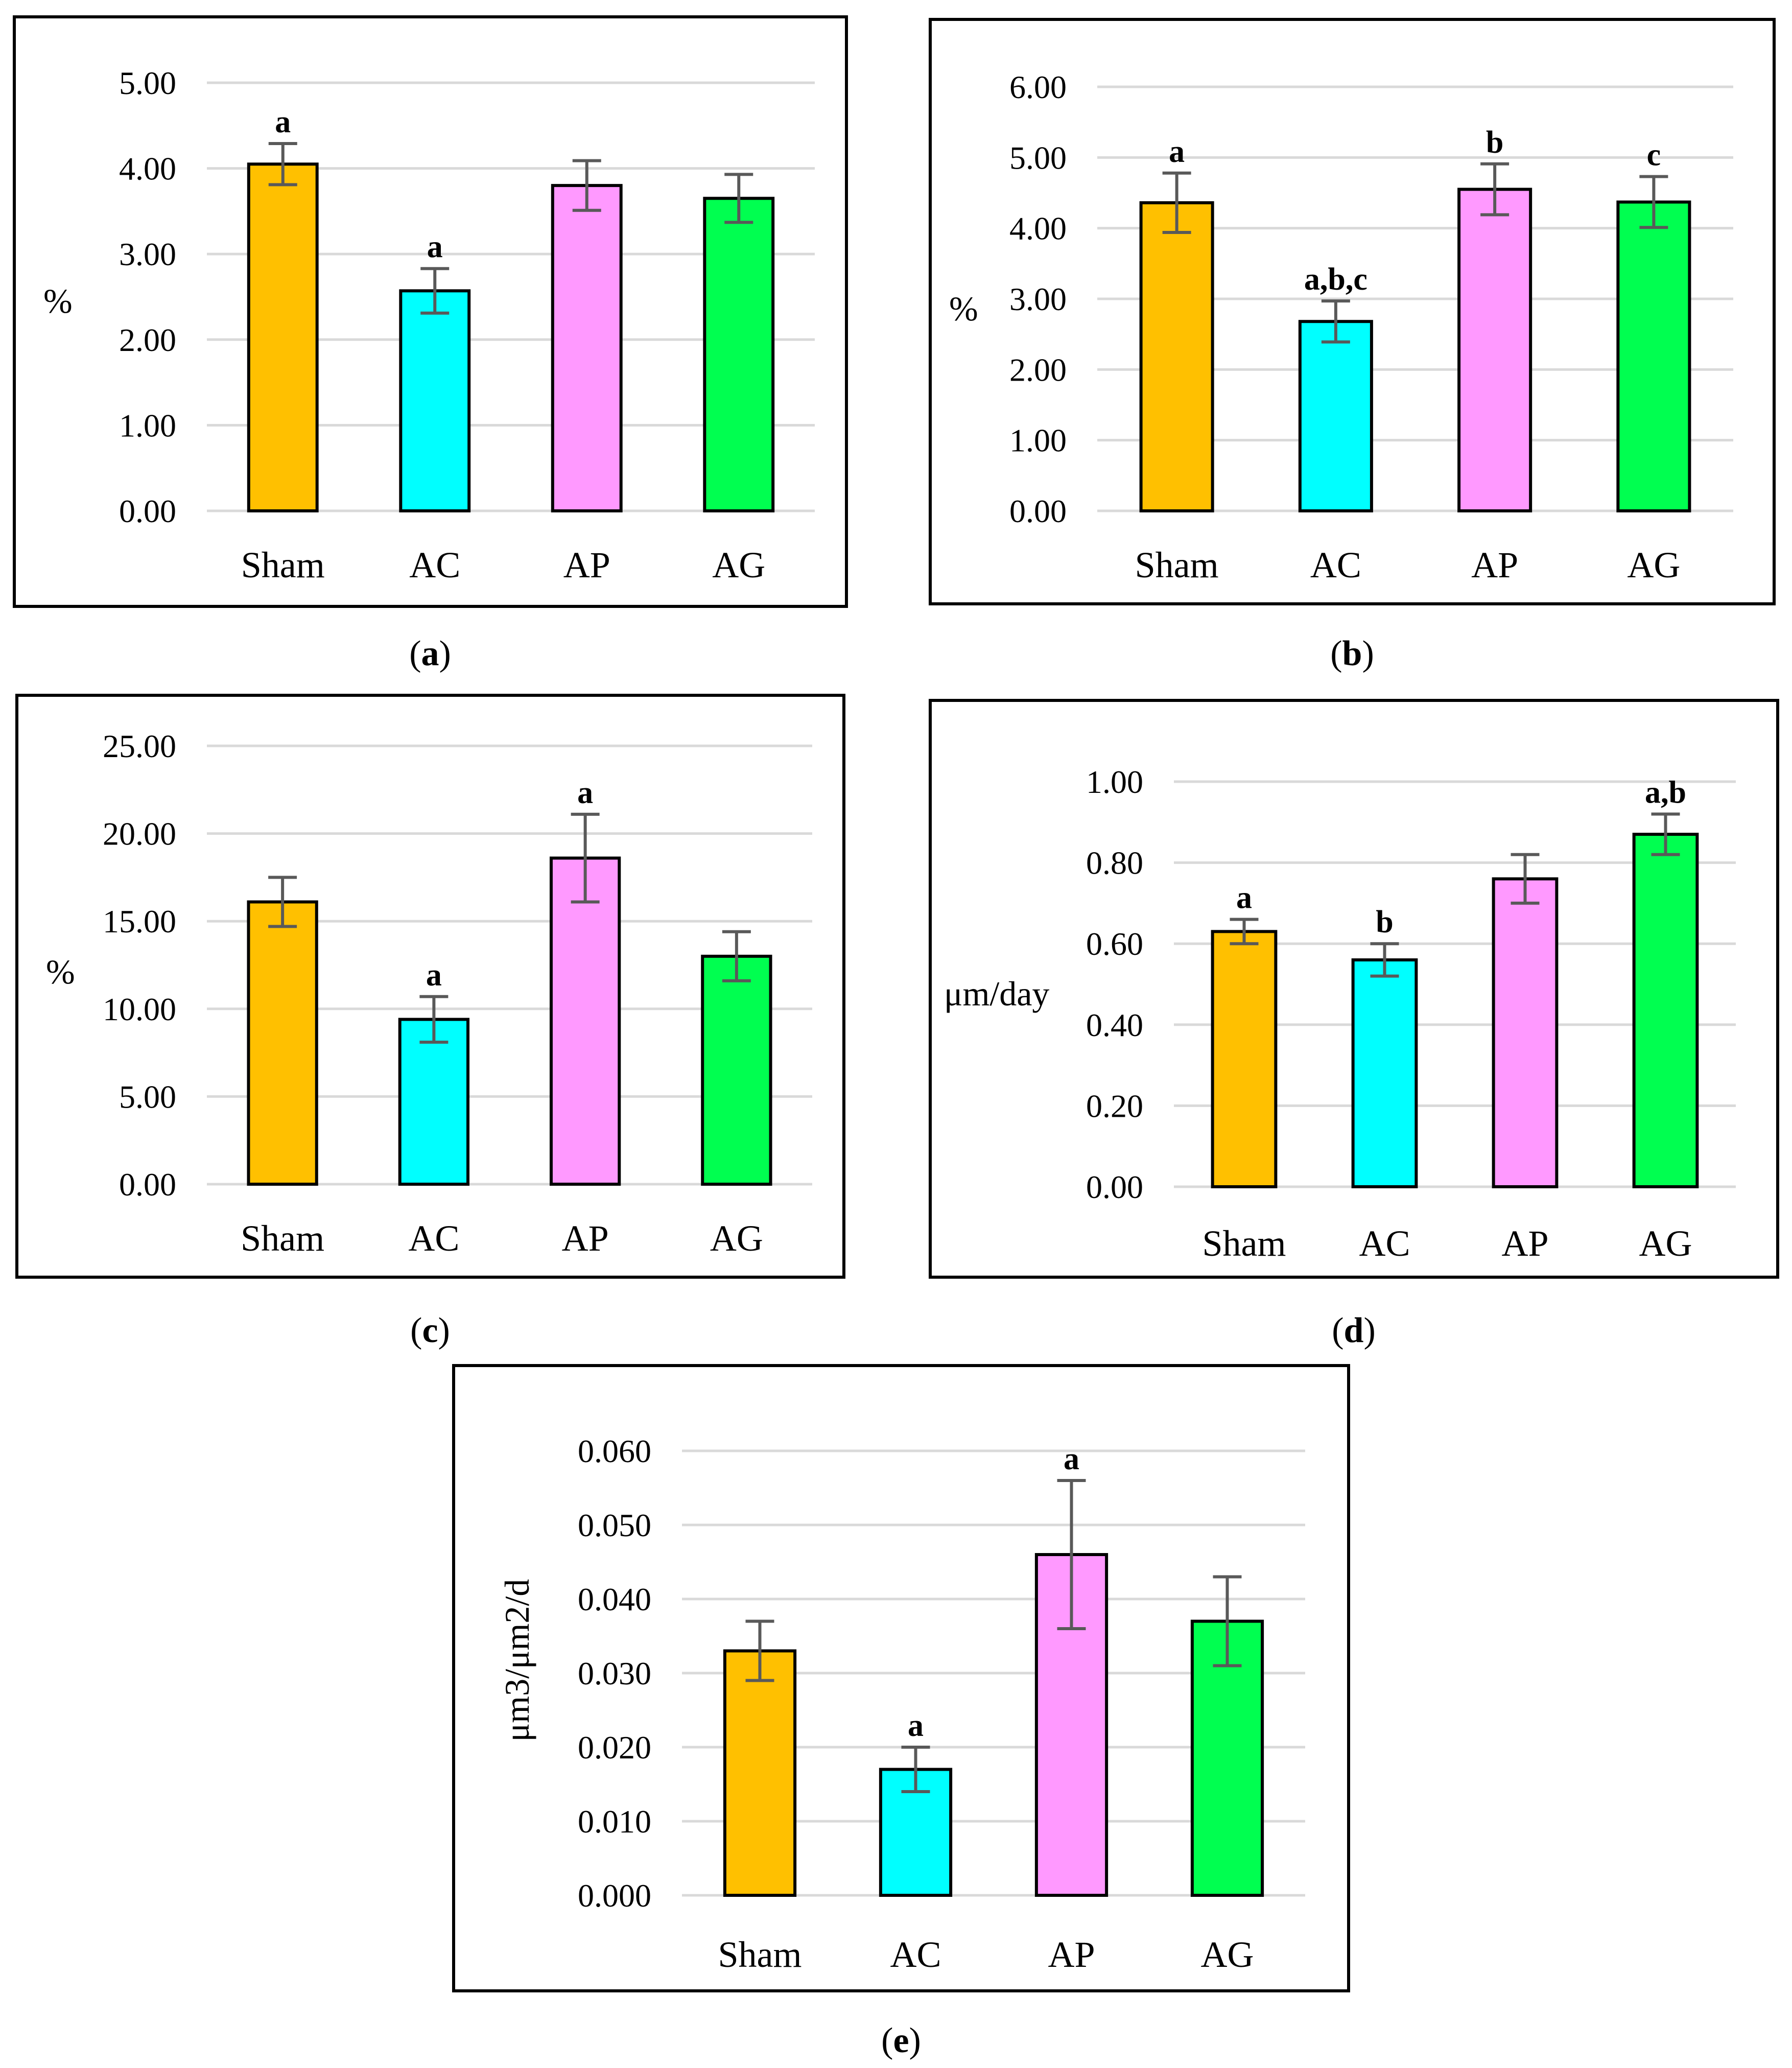  Describe the element at coordinates (1666, 834) in the screenshot. I see `chart-d-errorbar-ag` at that location.